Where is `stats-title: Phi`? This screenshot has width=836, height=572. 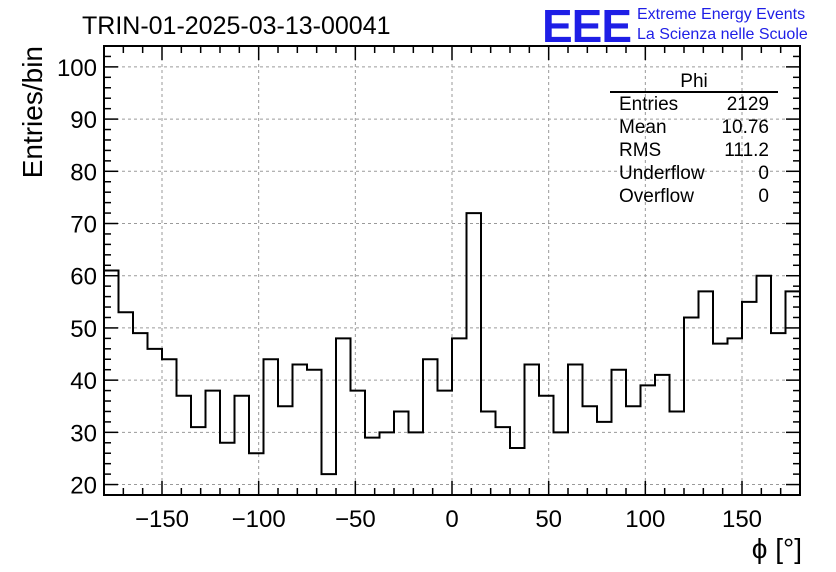
stats-title: Phi is located at coordinates (693, 81).